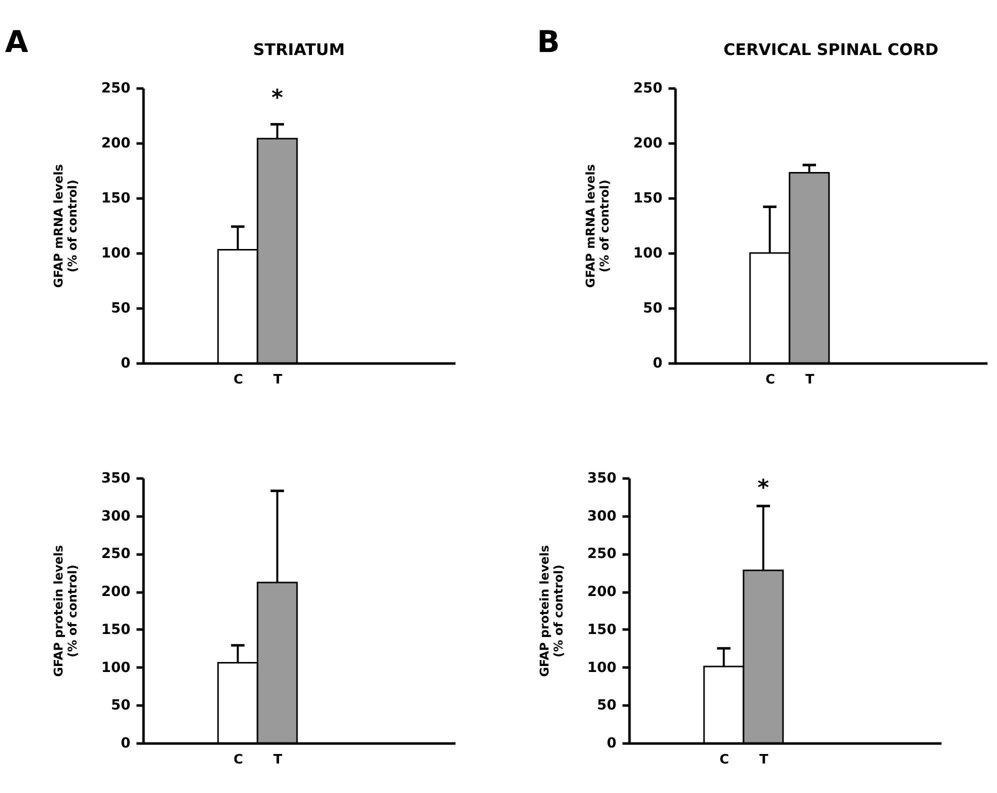  What do you see at coordinates (548, 42) in the screenshot?
I see `text: B` at bounding box center [548, 42].